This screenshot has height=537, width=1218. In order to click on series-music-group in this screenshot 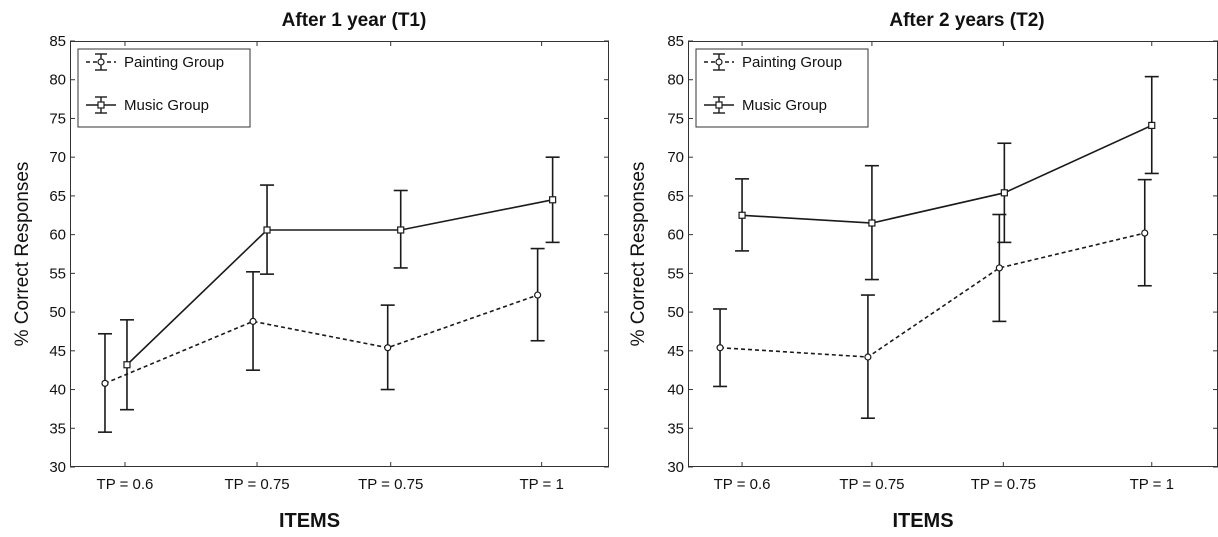, I will do `click(947, 178)`.